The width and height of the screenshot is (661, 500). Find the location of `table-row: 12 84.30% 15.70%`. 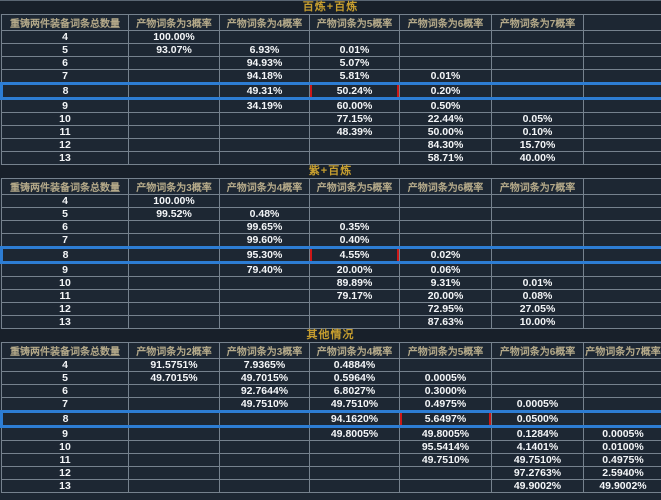

table-row: 12 84.30% 15.70% is located at coordinates (331, 145).